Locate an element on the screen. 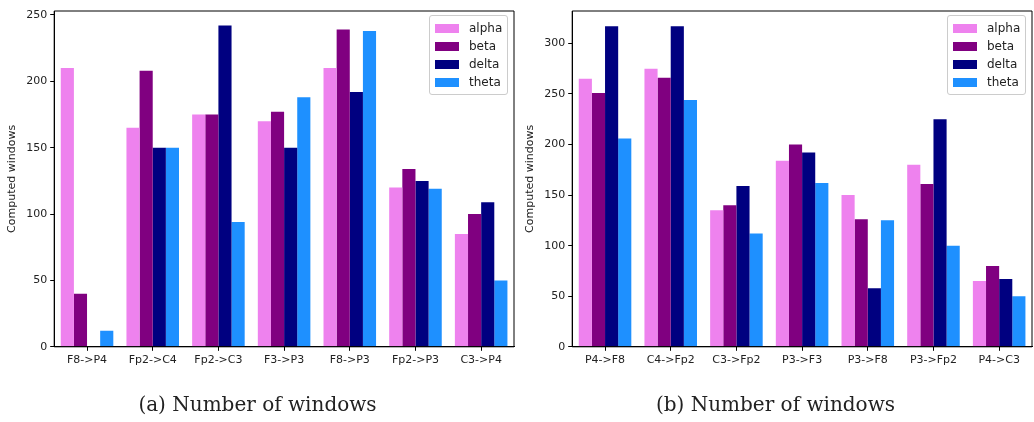 Image resolution: width=1034 pixels, height=422 pixels. x-tick-label: C4->Fp2 is located at coordinates (670, 360).